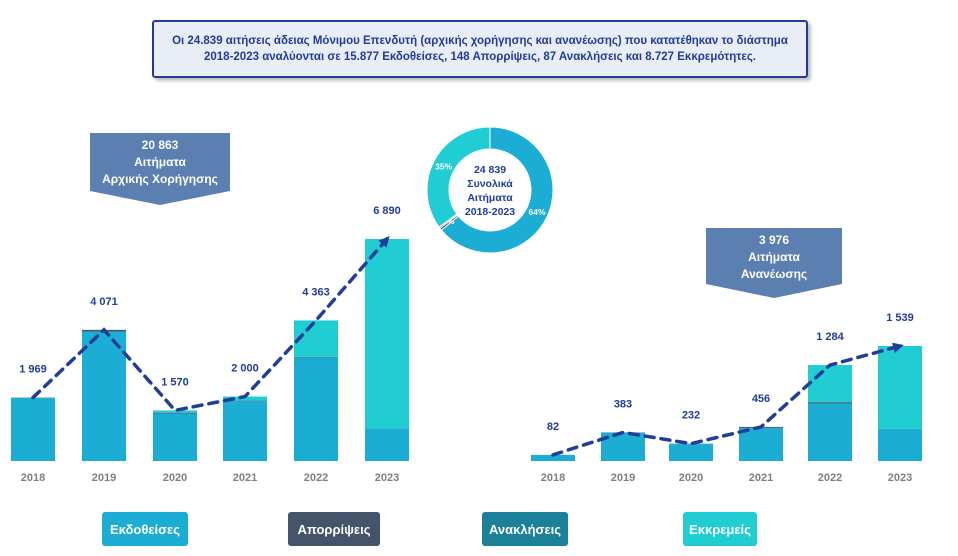 Image resolution: width=958 pixels, height=556 pixels. I want to click on initial-total-label-2023: 6 890, so click(387, 211).